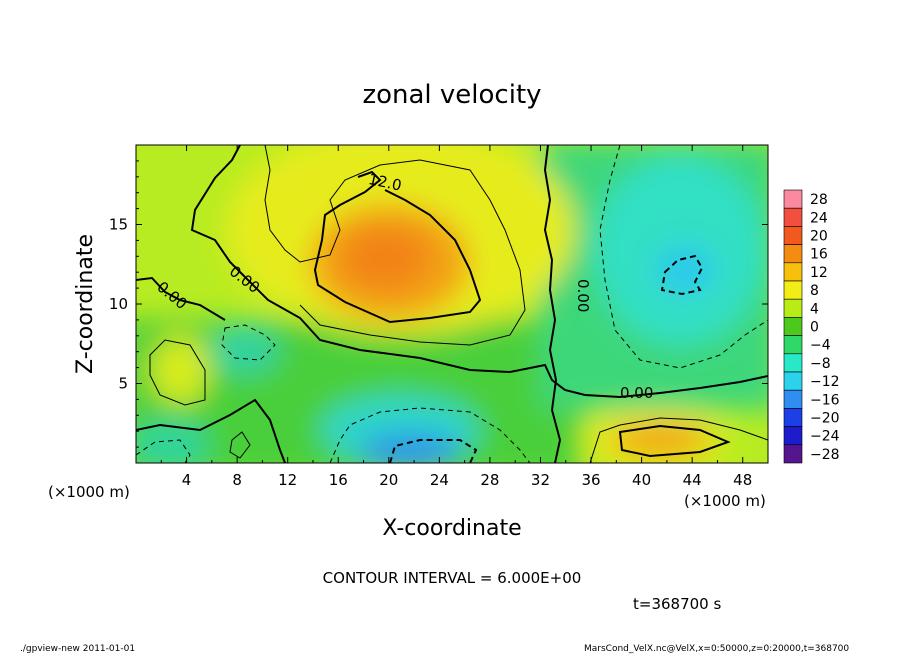 The image size is (904, 654). I want to click on colorbar: 28 24 20 16 12 8 4 0 −4 −8 −12 −16 −20 −24 −28, so click(811, 326).